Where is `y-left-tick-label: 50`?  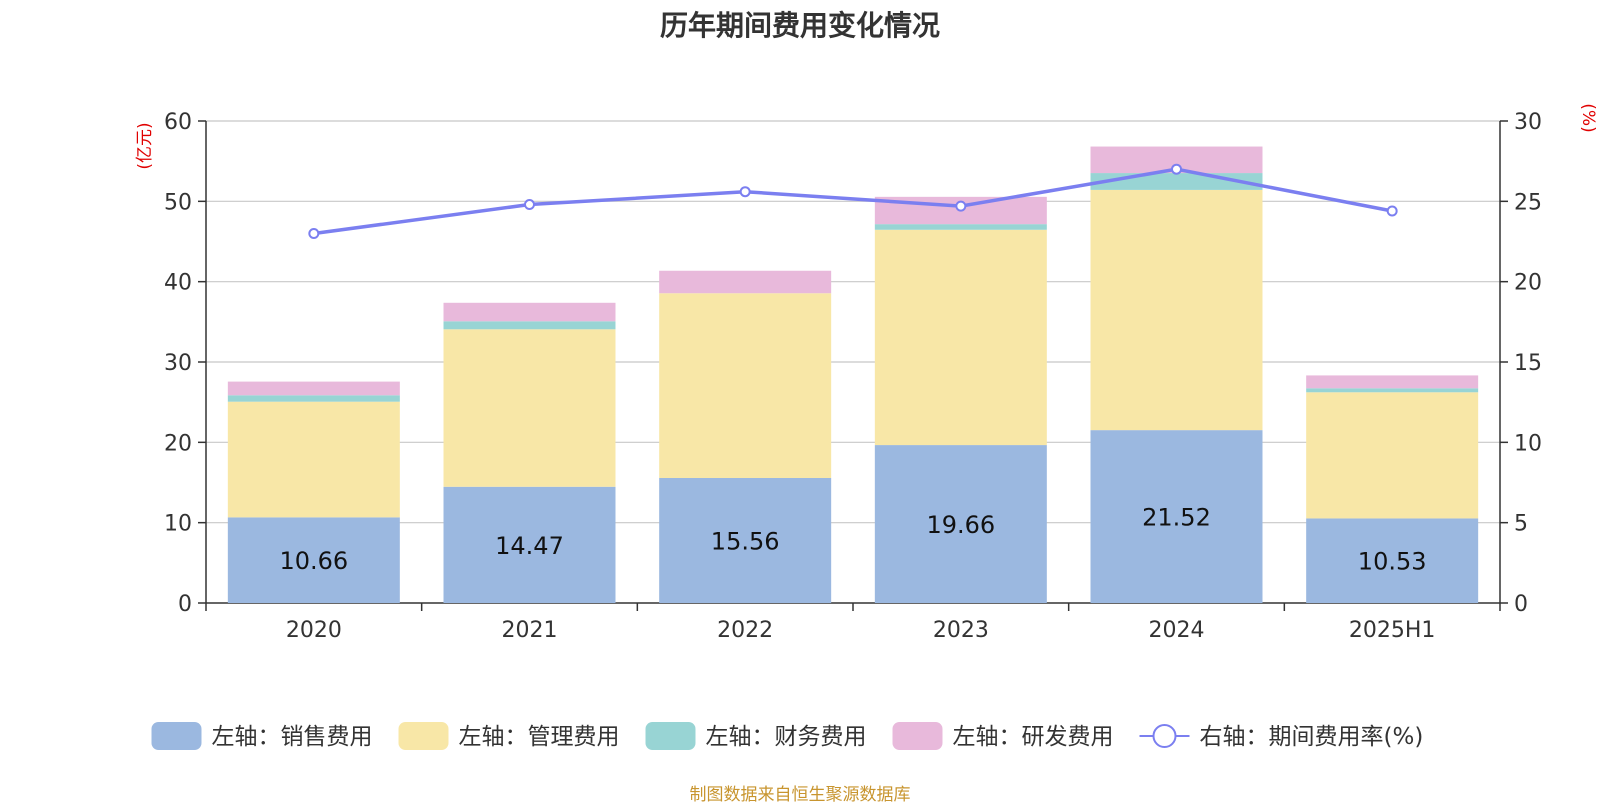
y-left-tick-label: 50 is located at coordinates (178, 202).